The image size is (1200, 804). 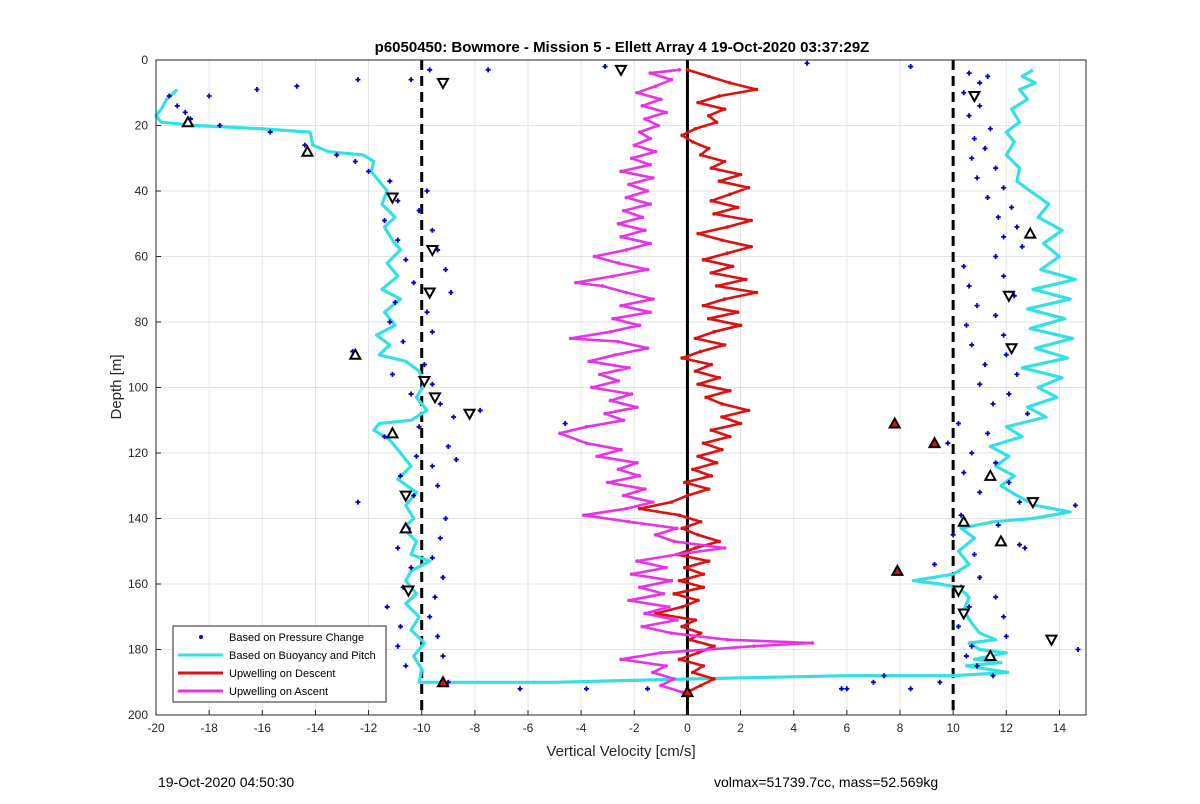 I want to click on legend-swatch-dot, so click(x=201, y=637).